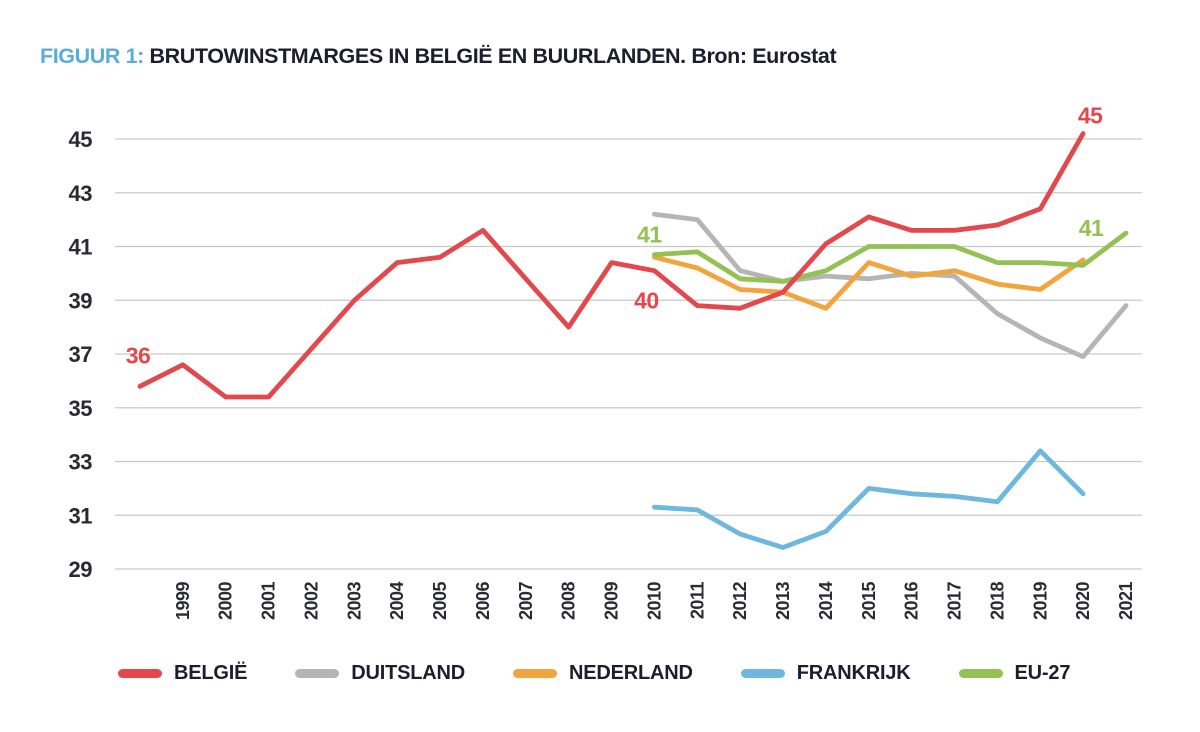 The image size is (1200, 732). Describe the element at coordinates (826, 601) in the screenshot. I see `x-tick-label-2014: 2014` at that location.